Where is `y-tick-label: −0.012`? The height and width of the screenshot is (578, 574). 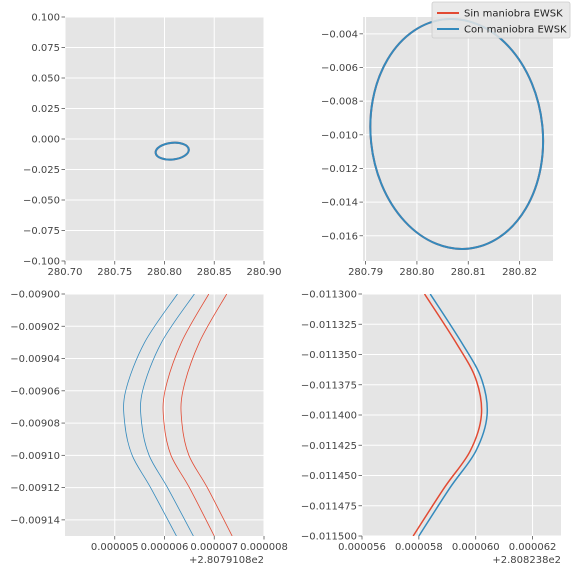 y-tick-label: −0.012 is located at coordinates (339, 169).